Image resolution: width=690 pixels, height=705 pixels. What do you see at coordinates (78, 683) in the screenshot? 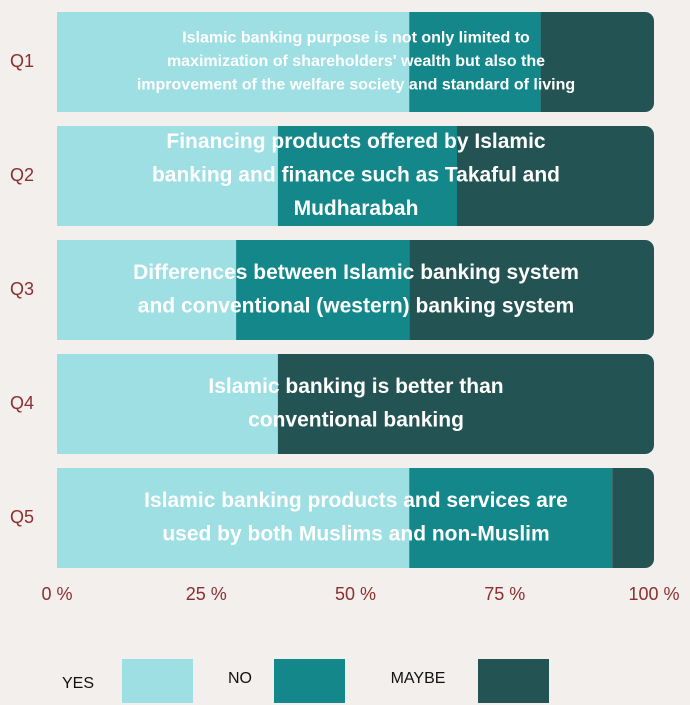
I see `legend-label: YES` at bounding box center [78, 683].